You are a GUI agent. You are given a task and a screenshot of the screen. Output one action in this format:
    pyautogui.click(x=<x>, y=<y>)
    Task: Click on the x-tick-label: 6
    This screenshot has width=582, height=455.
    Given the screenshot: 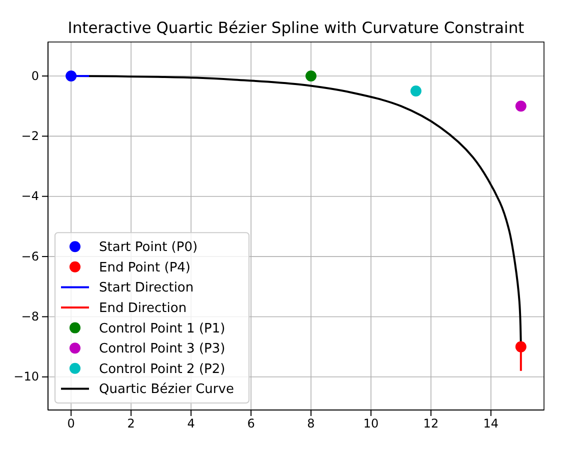 What is the action you would take?
    pyautogui.click(x=251, y=423)
    